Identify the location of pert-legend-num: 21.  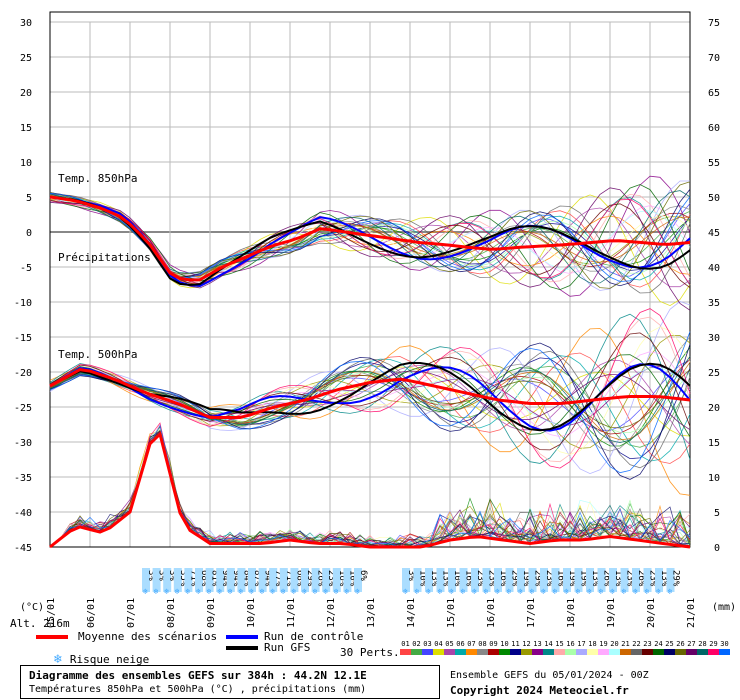
(625, 644).